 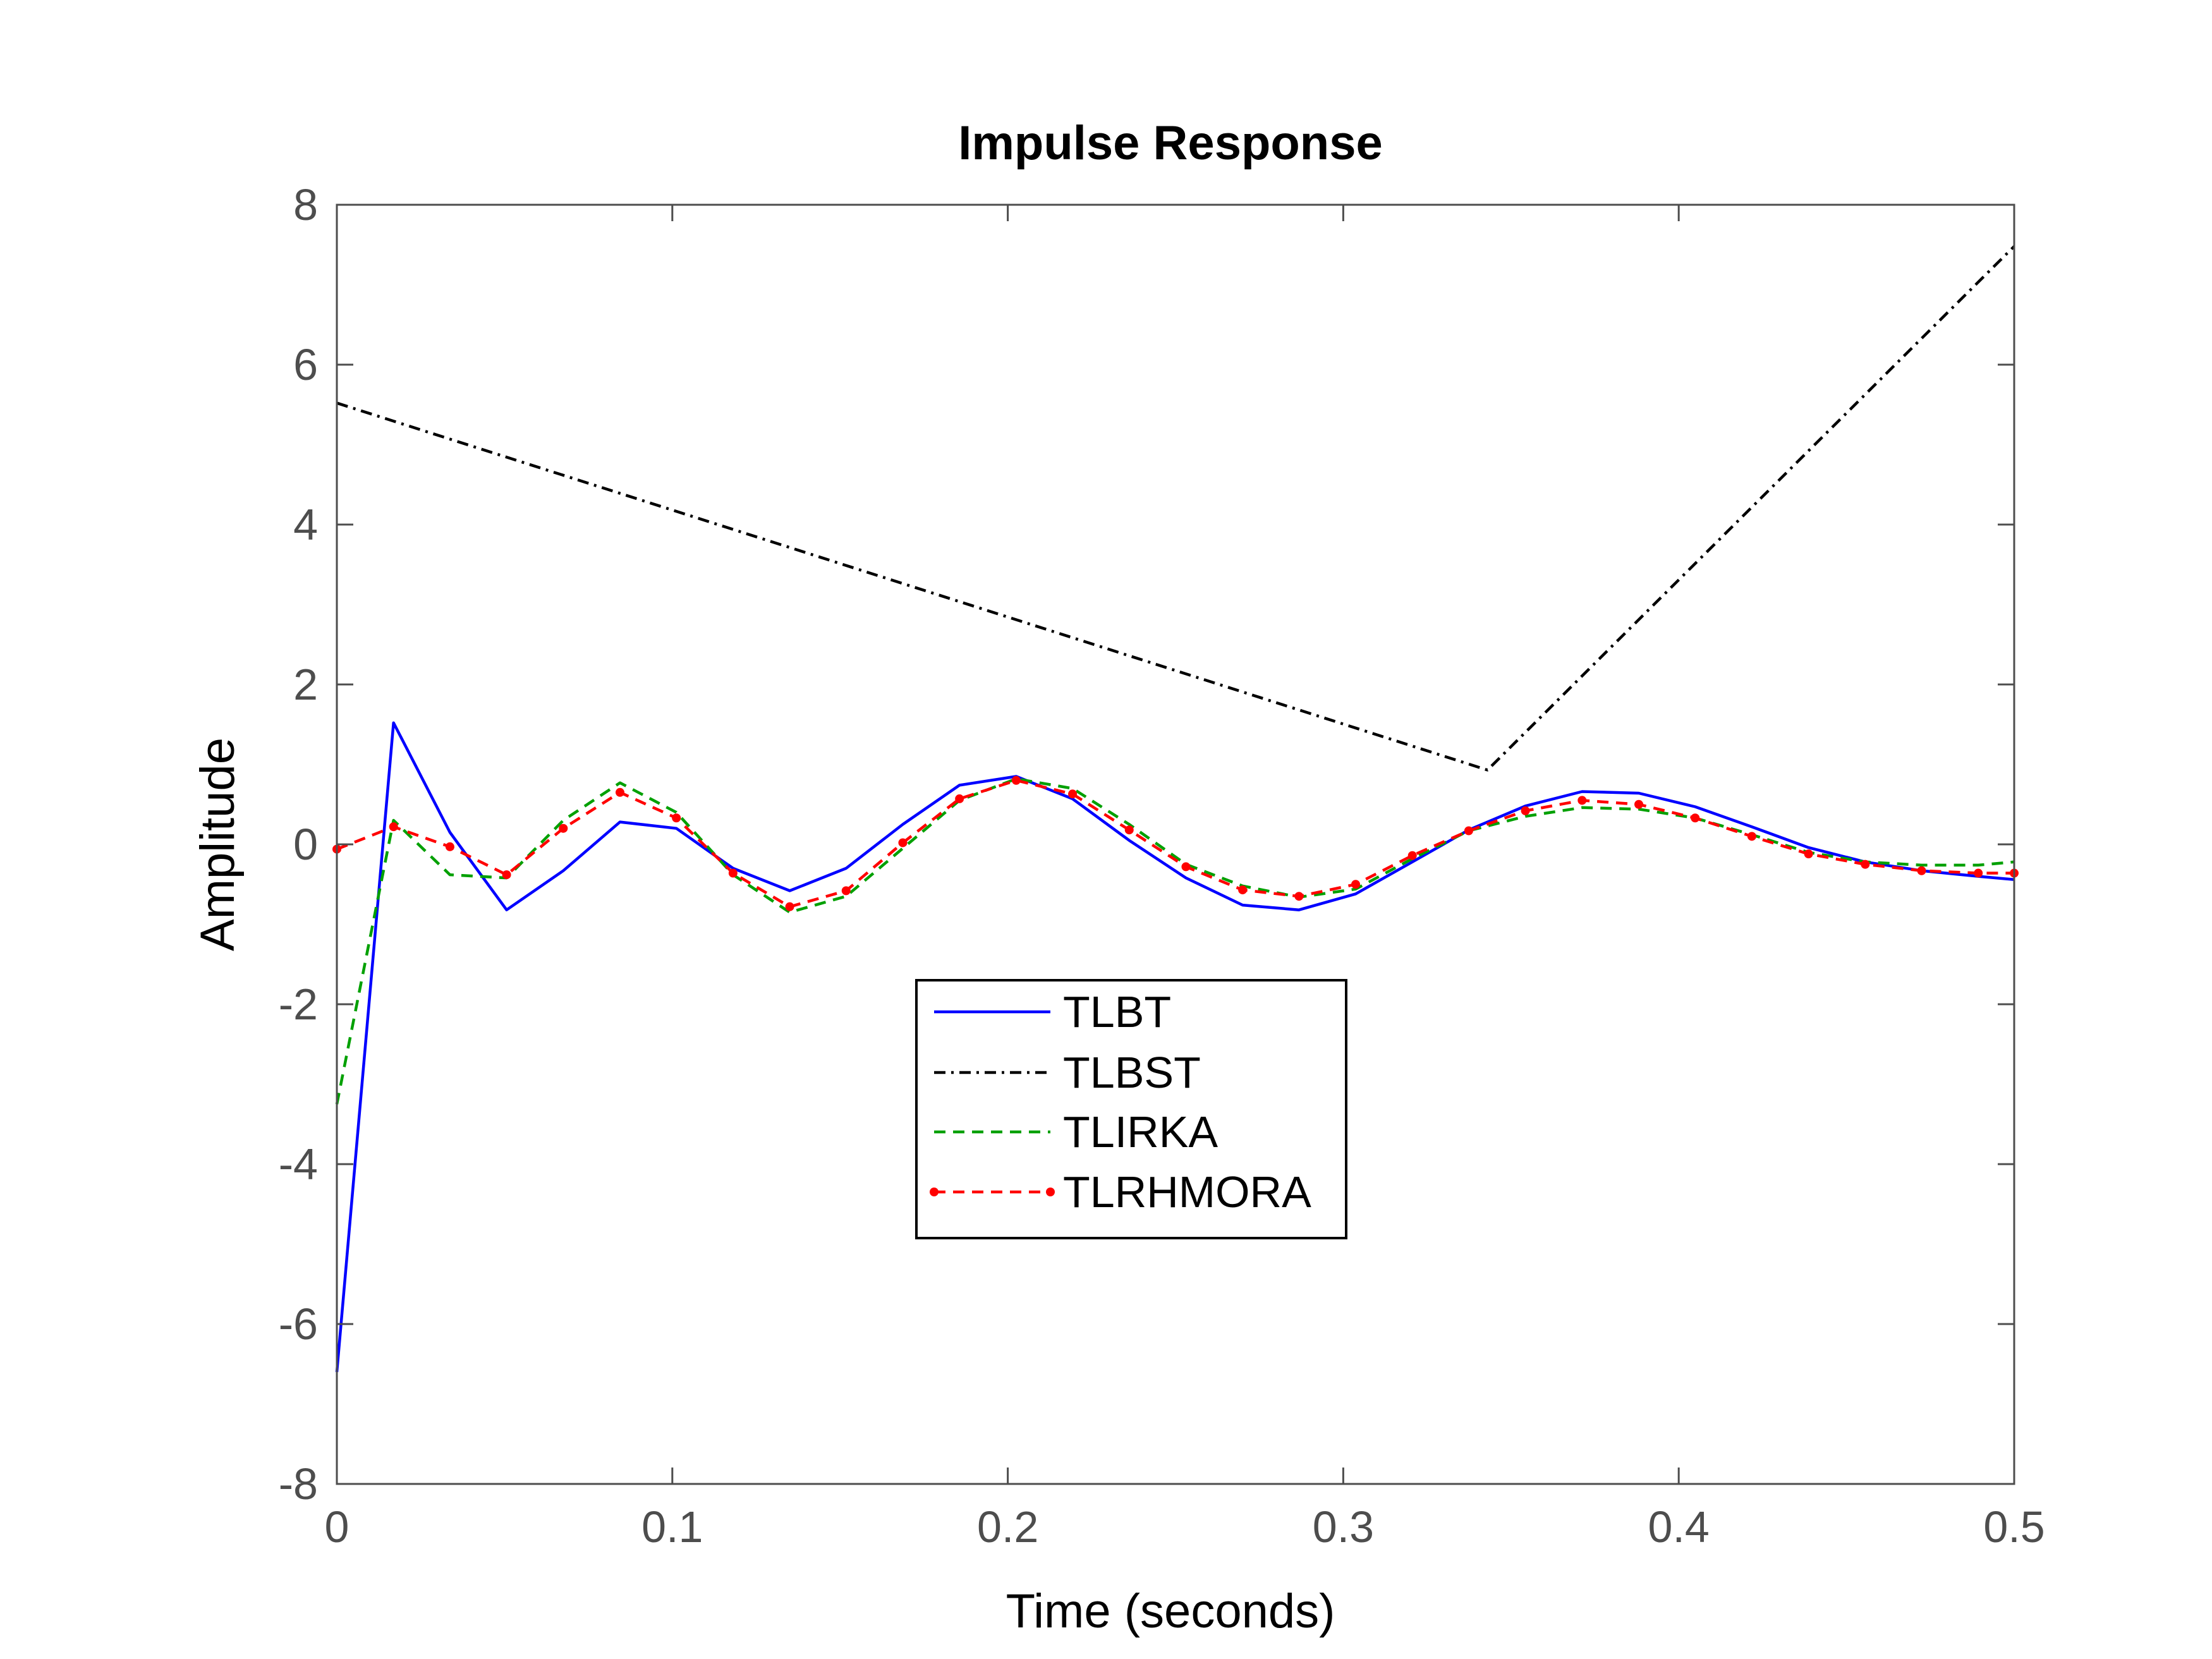 What do you see at coordinates (337, 1527) in the screenshot?
I see `x-tick-label: 0` at bounding box center [337, 1527].